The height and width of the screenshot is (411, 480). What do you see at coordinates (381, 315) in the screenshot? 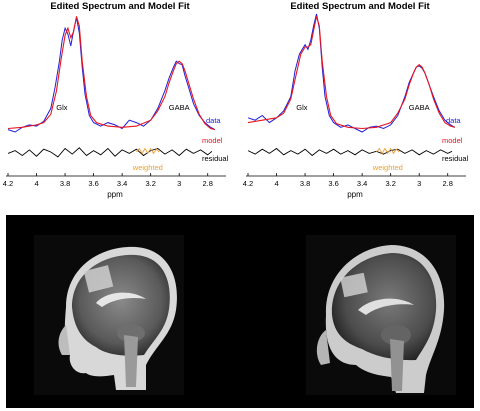
I see `mri-sagittal-right` at bounding box center [381, 315].